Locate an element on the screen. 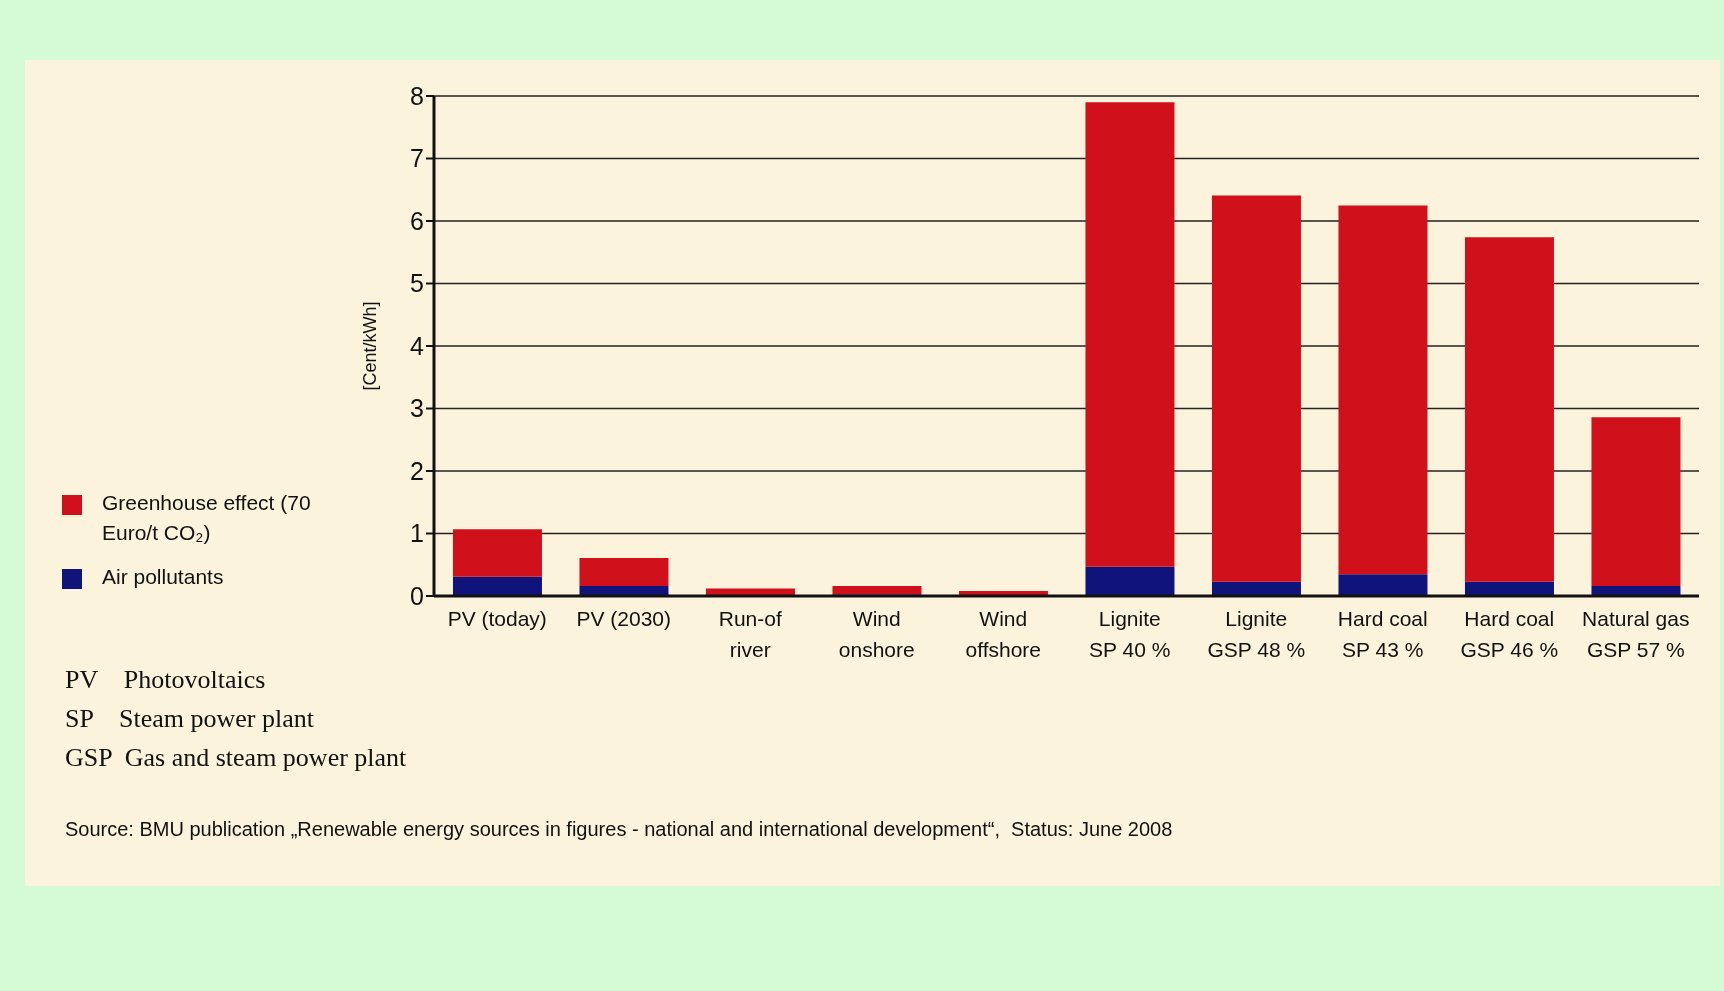  y-tick-label: 7 is located at coordinates (417, 158).